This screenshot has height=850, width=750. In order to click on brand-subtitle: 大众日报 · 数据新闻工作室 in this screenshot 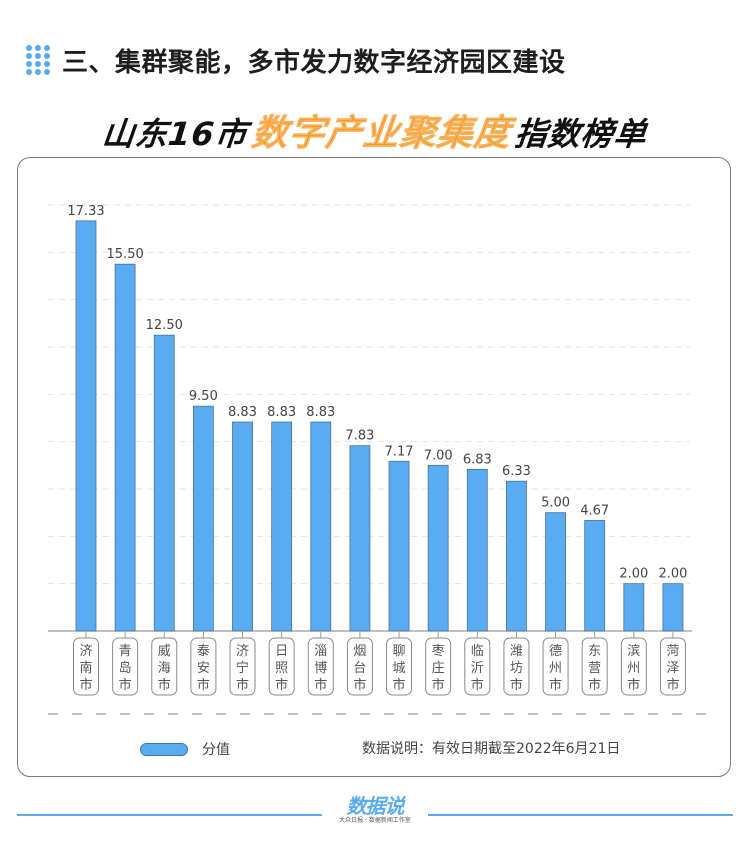, I will do `click(375, 820)`.